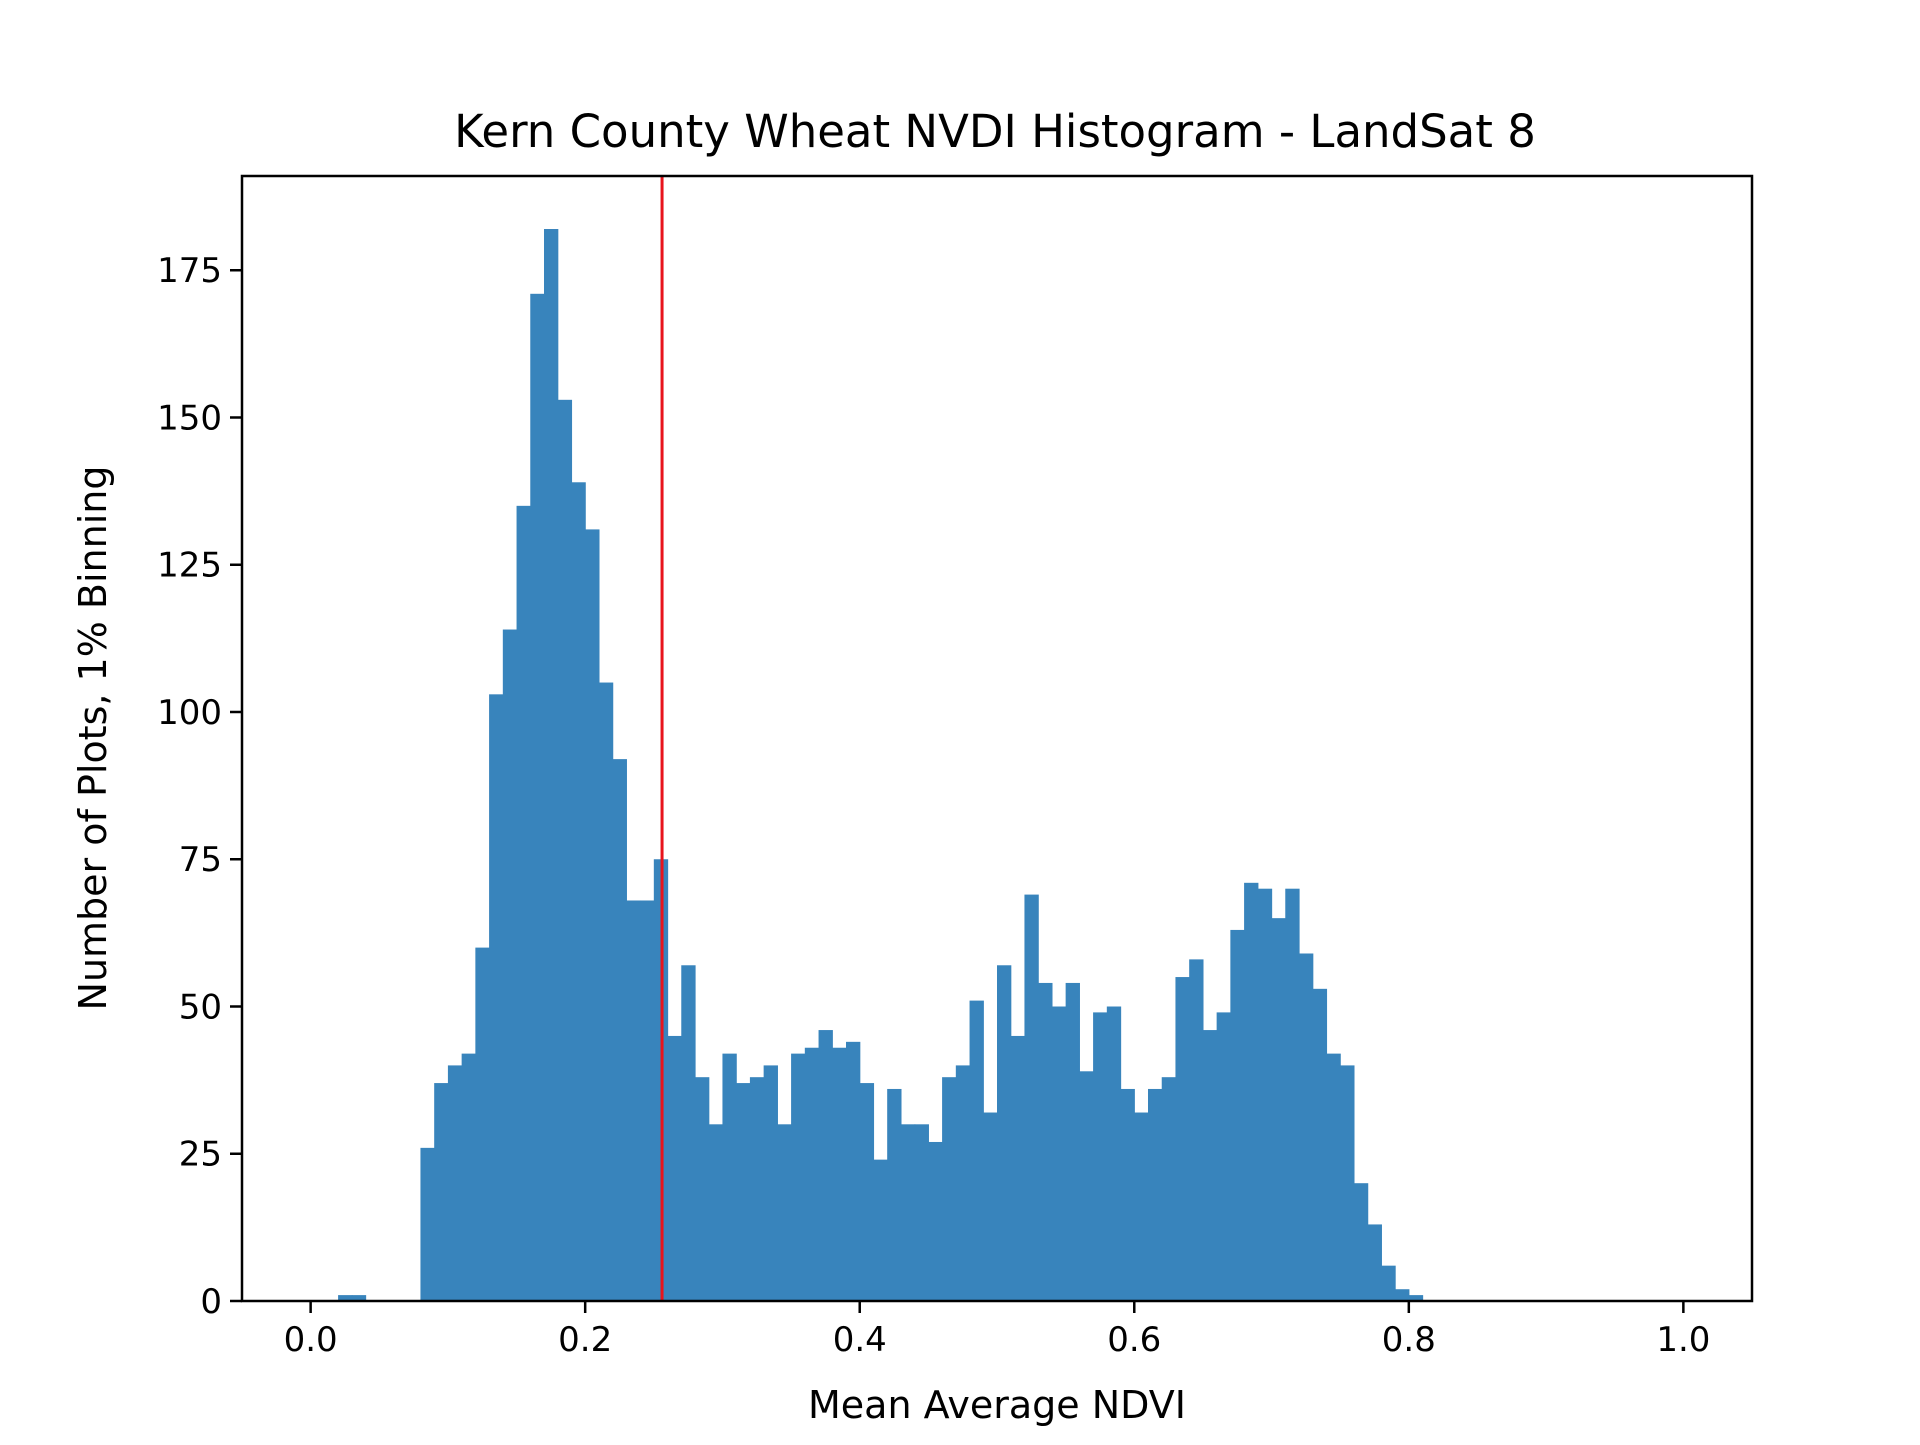 This screenshot has height=1445, width=1920. I want to click on x-axis-title: Mean Average NDVI, so click(997, 1405).